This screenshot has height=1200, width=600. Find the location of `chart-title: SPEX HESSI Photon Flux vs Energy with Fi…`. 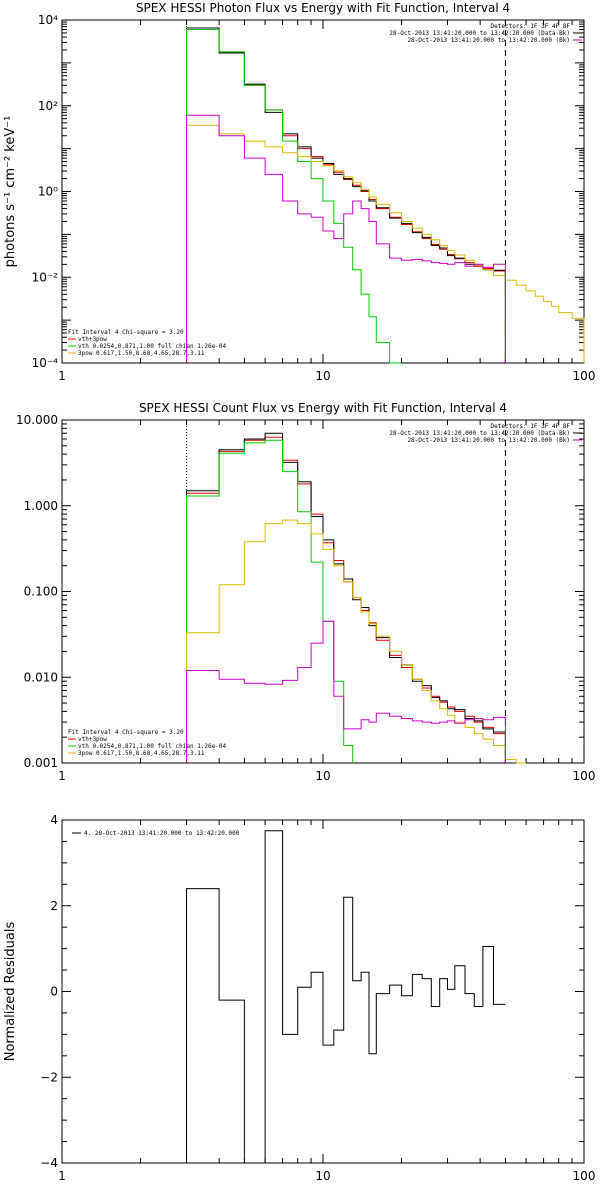

chart-title: SPEX HESSI Photon Flux vs Energy with Fi… is located at coordinates (323, 8).